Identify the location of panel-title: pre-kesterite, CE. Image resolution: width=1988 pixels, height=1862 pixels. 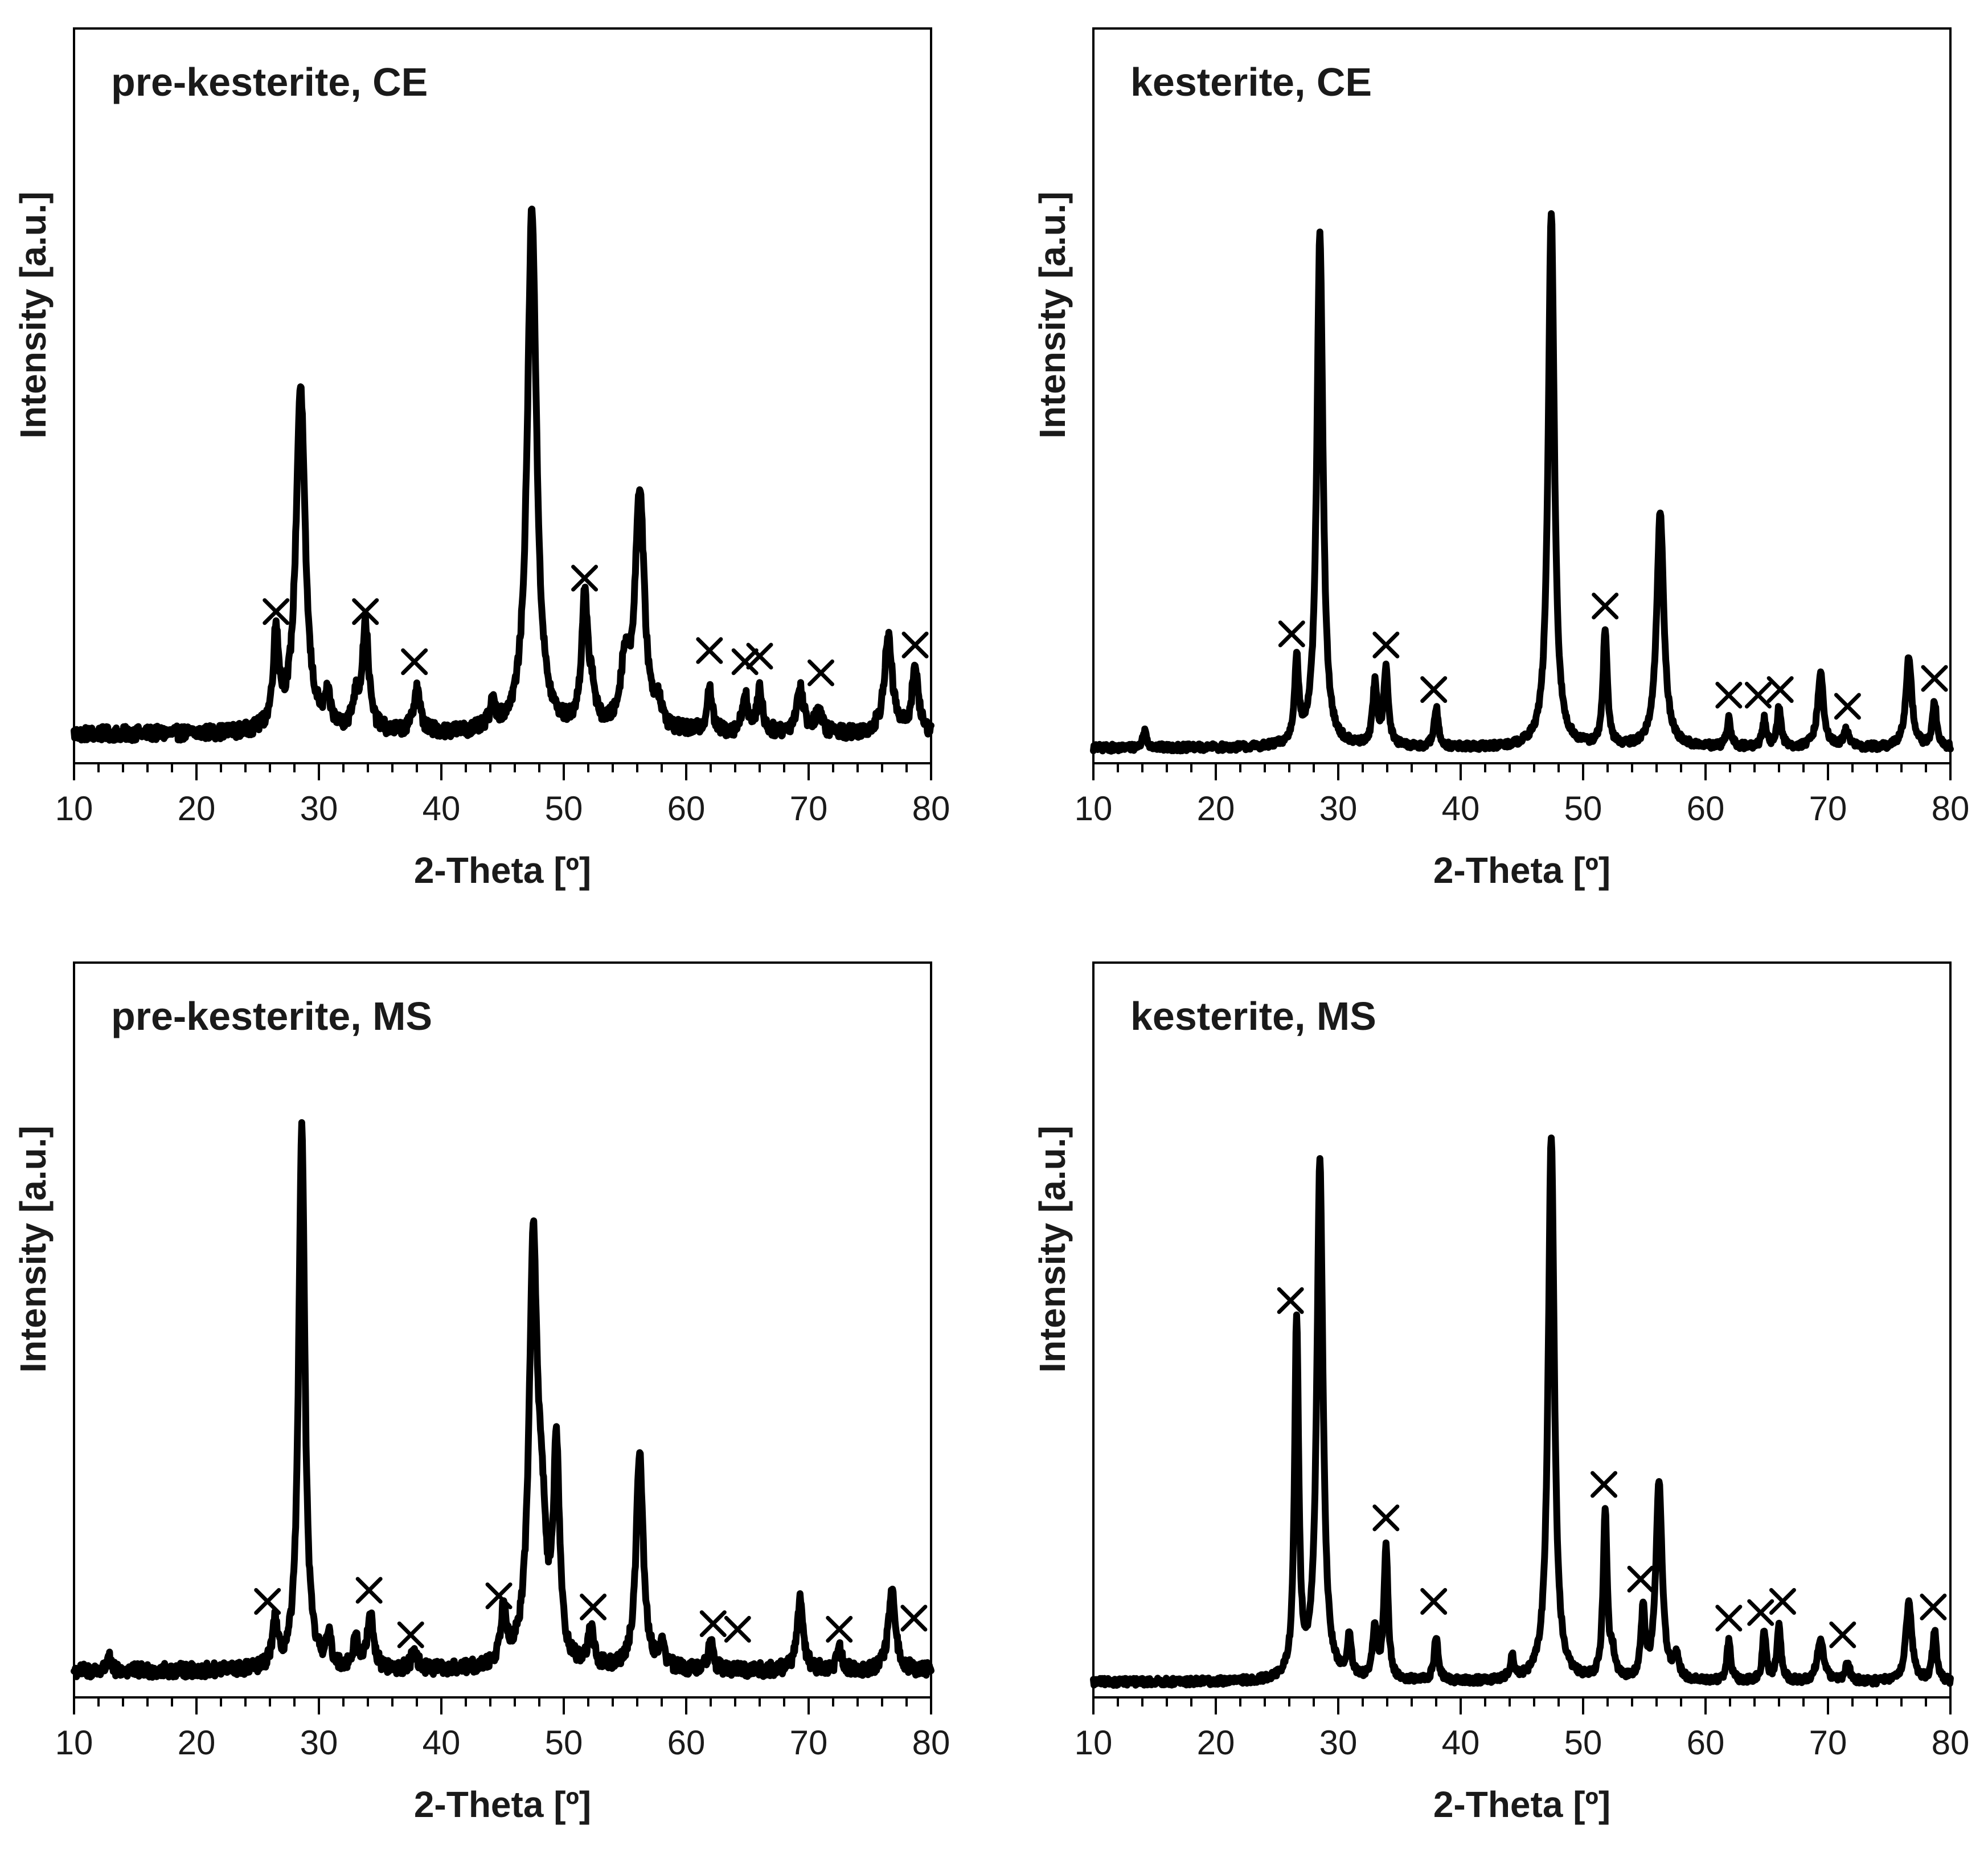
(269, 82).